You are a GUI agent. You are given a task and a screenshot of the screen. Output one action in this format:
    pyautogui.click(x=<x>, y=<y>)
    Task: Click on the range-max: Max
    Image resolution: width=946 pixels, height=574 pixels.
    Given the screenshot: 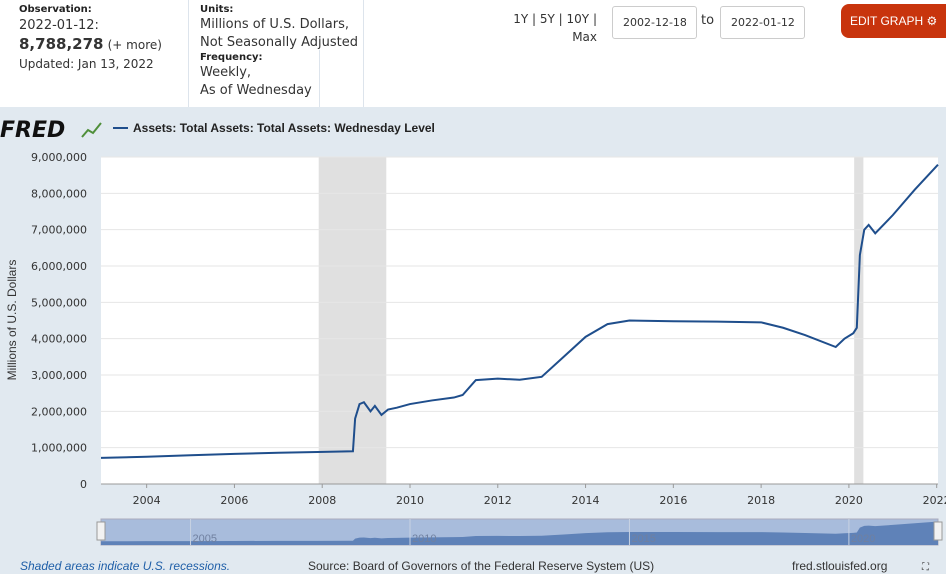 What is the action you would take?
    pyautogui.click(x=584, y=37)
    